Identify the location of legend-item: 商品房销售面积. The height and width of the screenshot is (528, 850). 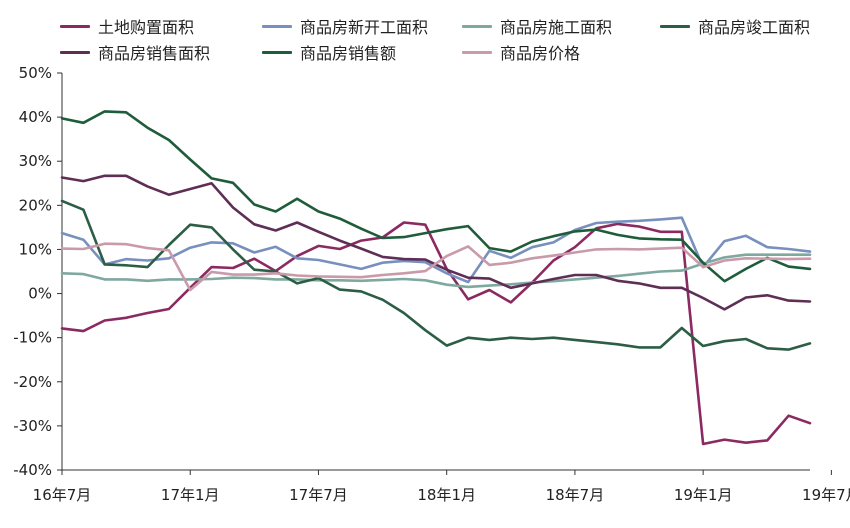
(135, 52).